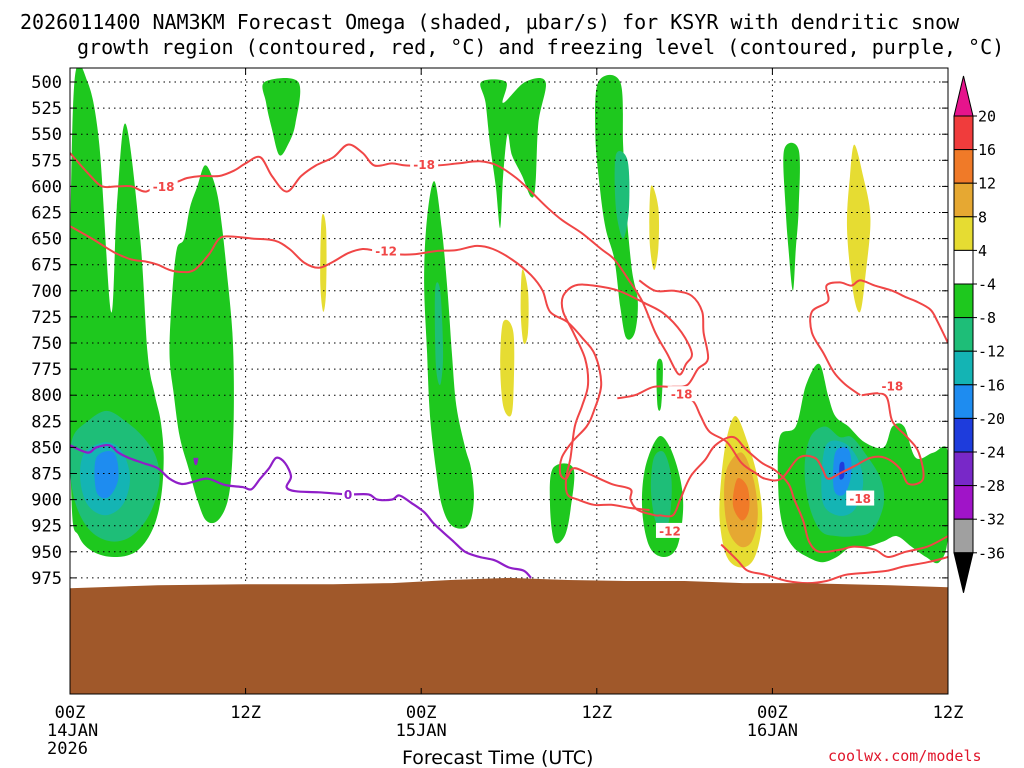 The width and height of the screenshot is (1024, 768). I want to click on x-tick-label-0-2: 2026, so click(67, 749).